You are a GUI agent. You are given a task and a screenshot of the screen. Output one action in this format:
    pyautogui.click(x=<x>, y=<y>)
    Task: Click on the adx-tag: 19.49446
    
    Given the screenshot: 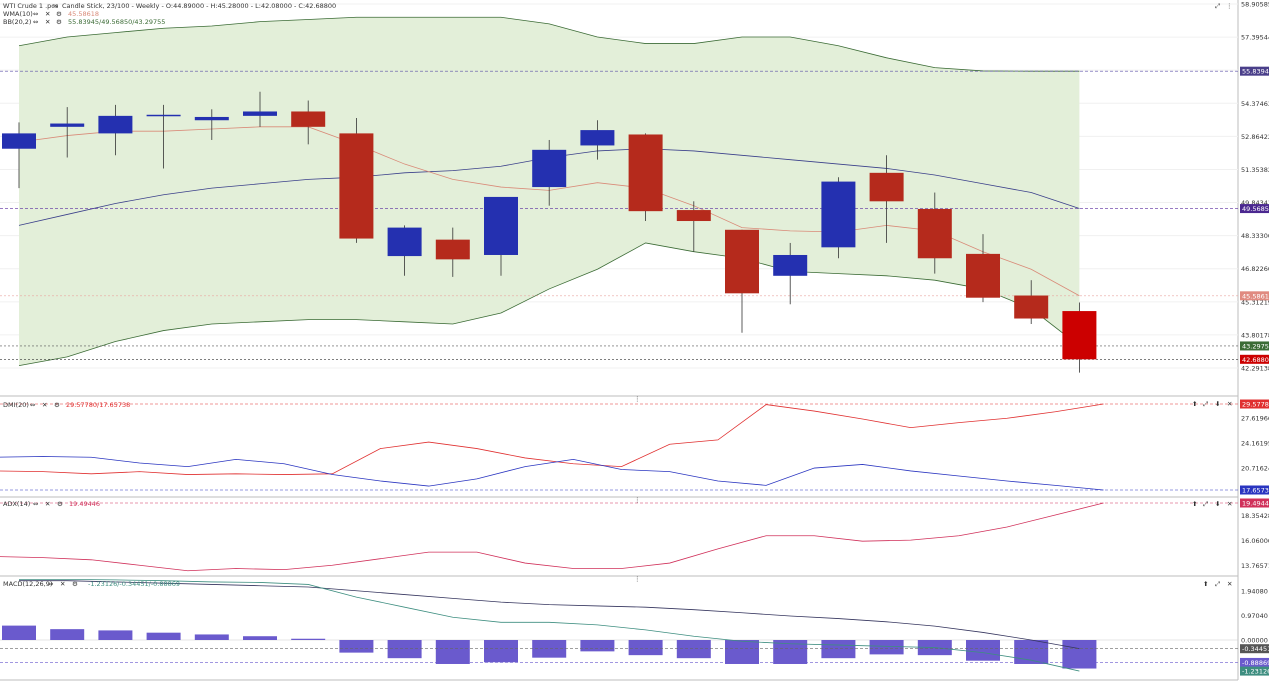 What is the action you would take?
    pyautogui.click(x=1255, y=504)
    